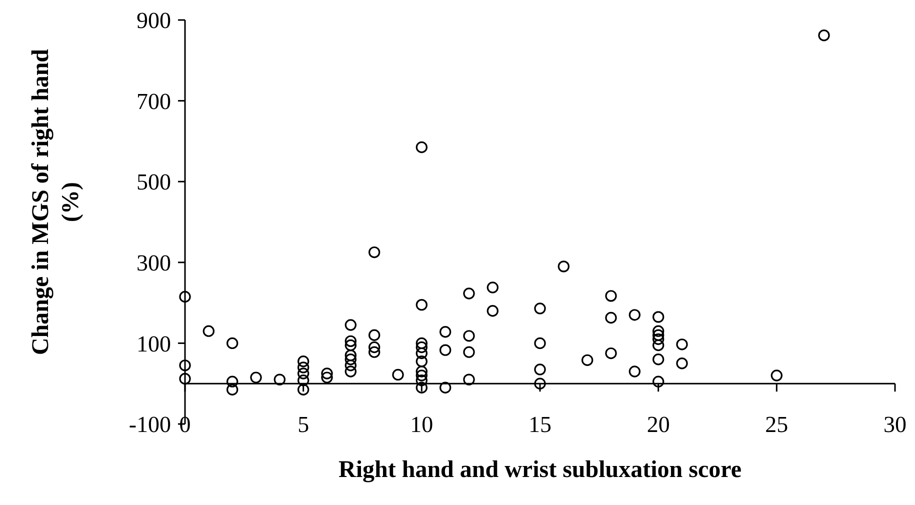  I want to click on y-tick-label: 300, so click(153, 263).